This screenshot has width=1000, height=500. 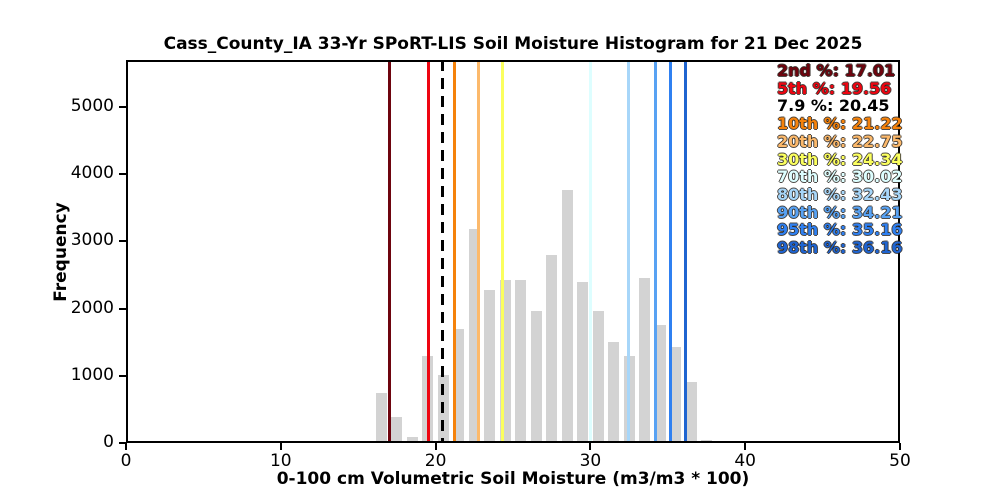 I want to click on percentile-line-95th, so click(x=670, y=251).